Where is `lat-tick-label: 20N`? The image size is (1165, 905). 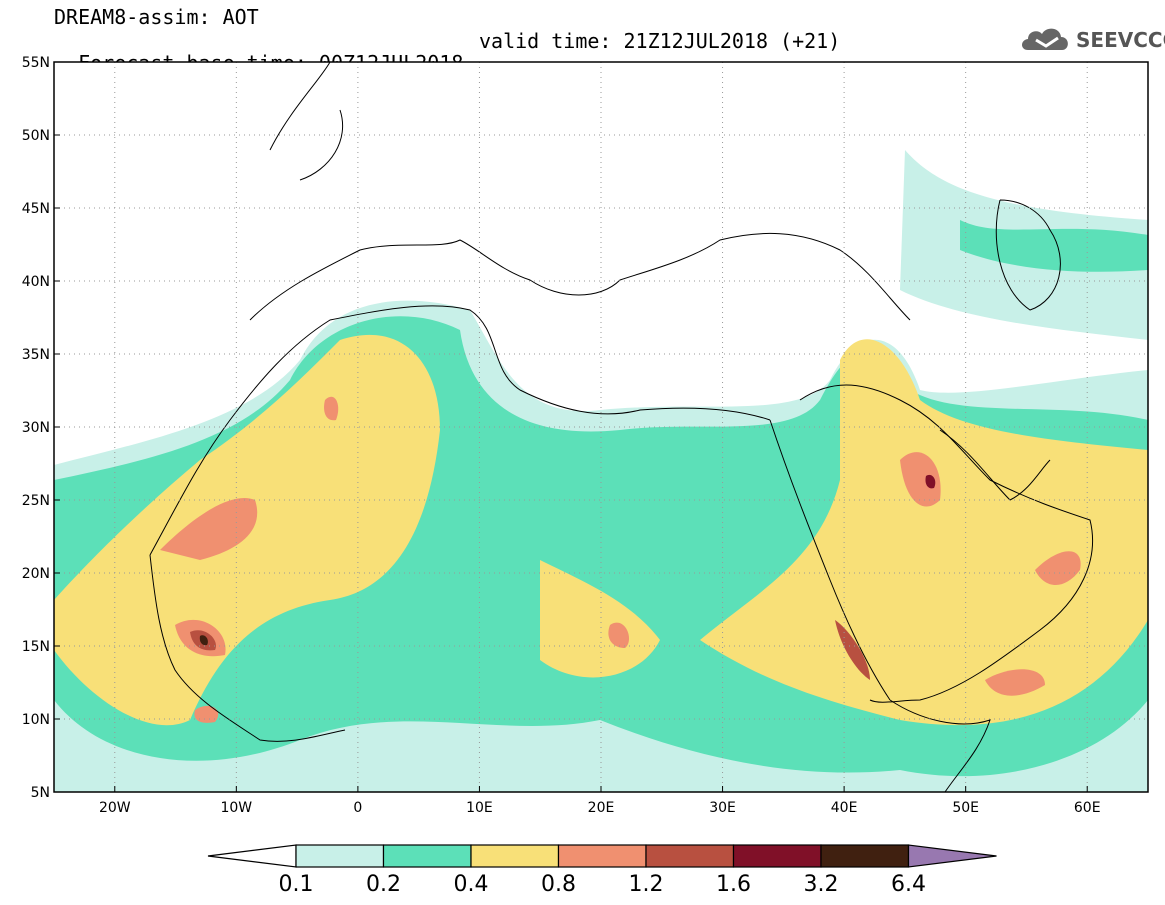 lat-tick-label: 20N is located at coordinates (36, 574).